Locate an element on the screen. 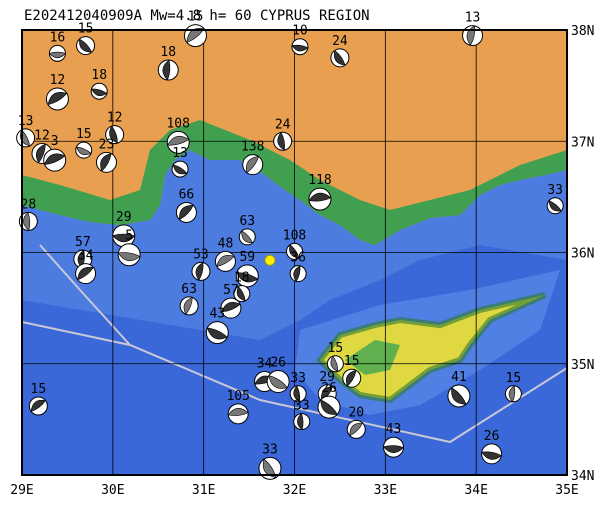 The height and width of the screenshot is (505, 611). depth-label: 105 is located at coordinates (237, 396).